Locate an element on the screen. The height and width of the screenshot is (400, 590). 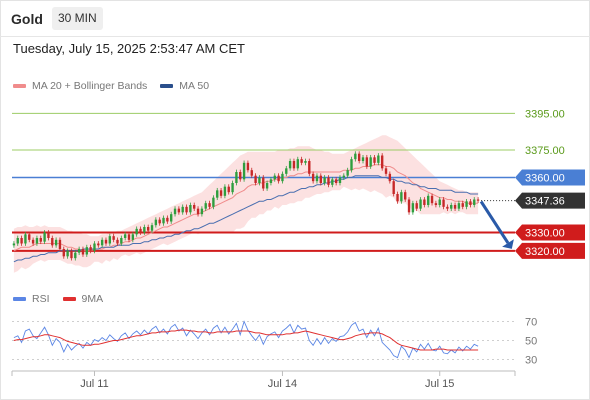
chart-timestamp: Tuesday, July 15, 2025 2:53:47 AM CET is located at coordinates (129, 48).